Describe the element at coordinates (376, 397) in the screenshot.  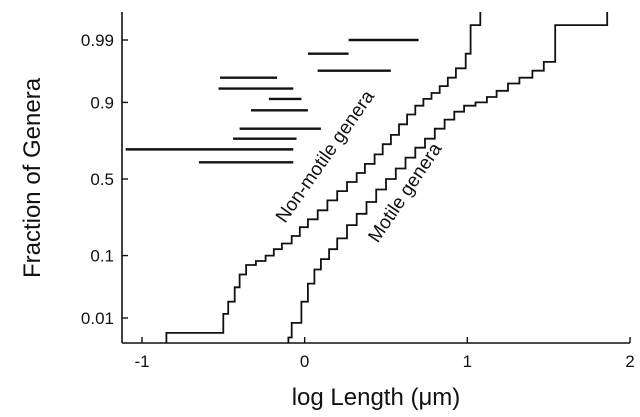
I see `x-axis-label: log Length (μm)` at that location.